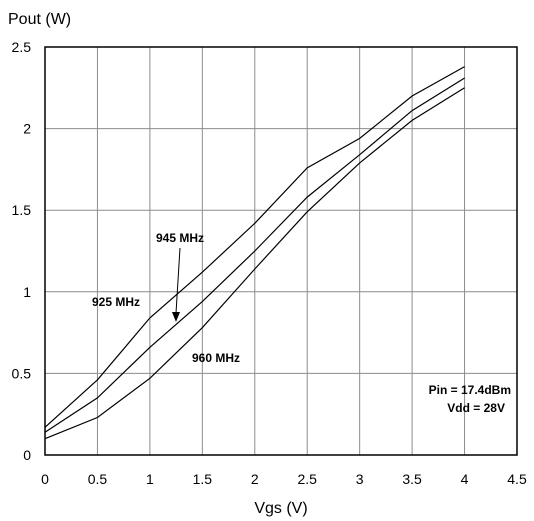 The width and height of the screenshot is (534, 521). What do you see at coordinates (412, 479) in the screenshot?
I see `x-tick-label: 3.5` at bounding box center [412, 479].